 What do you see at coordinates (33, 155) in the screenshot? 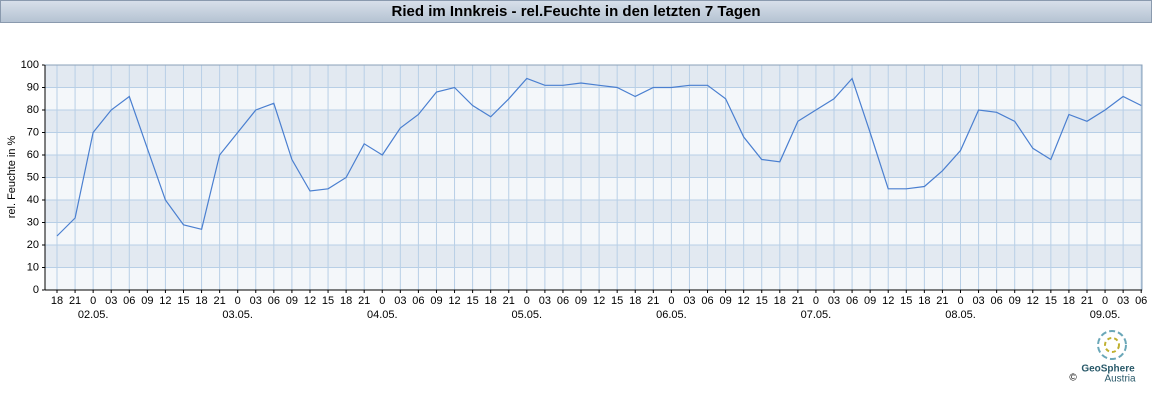
I see `y-tick-label: 60` at bounding box center [33, 155].